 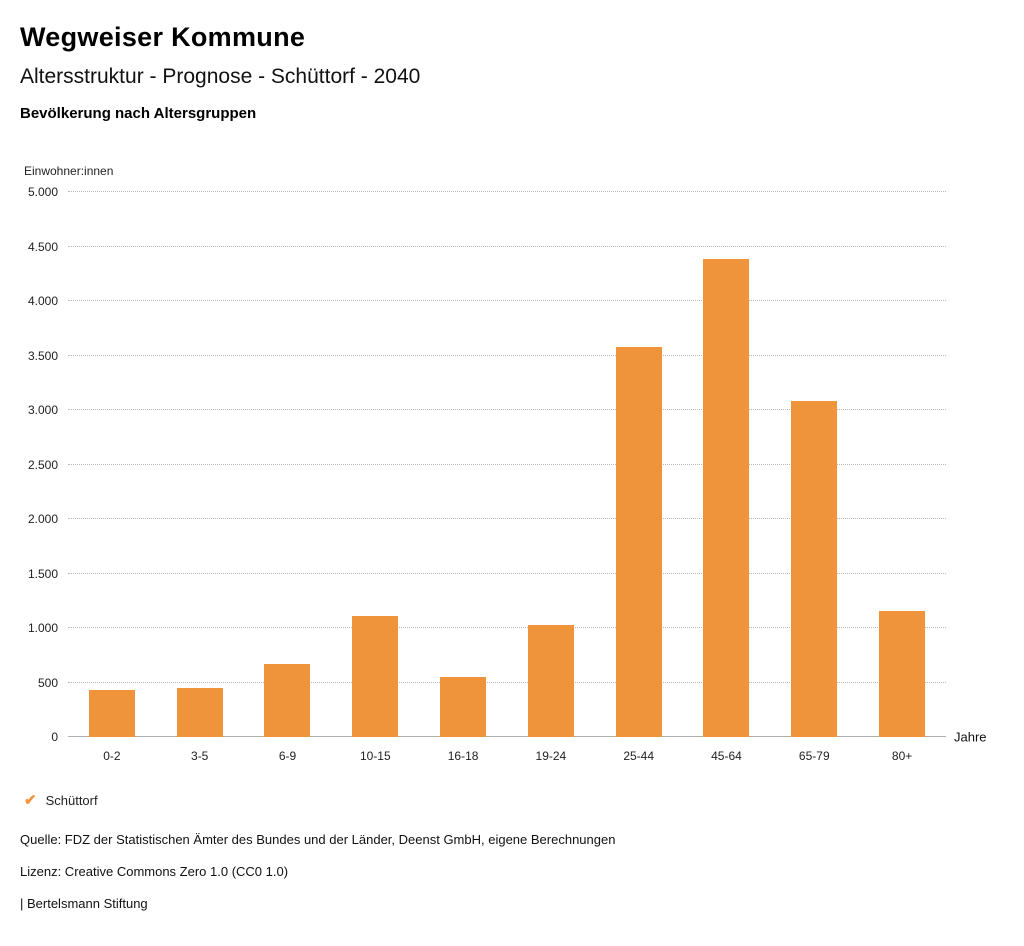 What do you see at coordinates (726, 756) in the screenshot?
I see `x-tick-label: 45-64` at bounding box center [726, 756].